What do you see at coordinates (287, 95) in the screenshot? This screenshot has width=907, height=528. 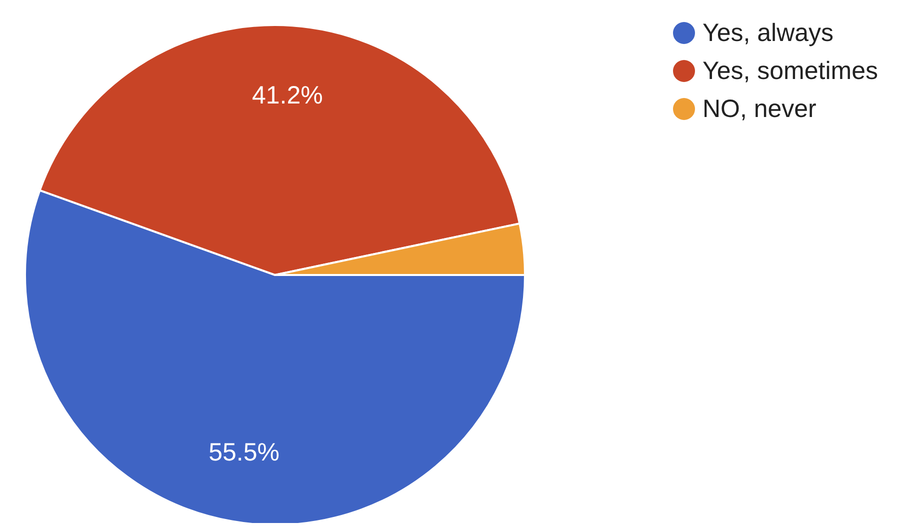 I see `data-label: 41.2%` at bounding box center [287, 95].